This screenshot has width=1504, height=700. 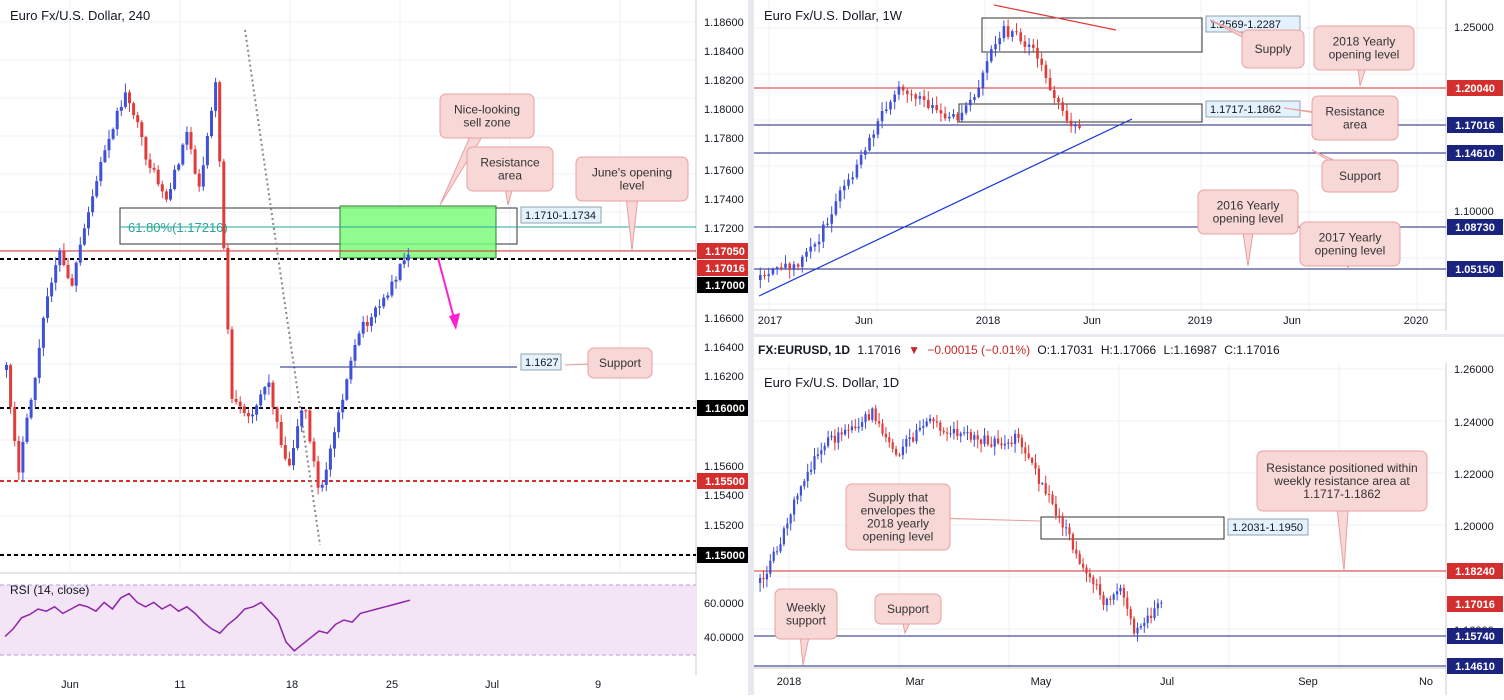 I want to click on y-tick-label: 1.22000, so click(x=1474, y=475).